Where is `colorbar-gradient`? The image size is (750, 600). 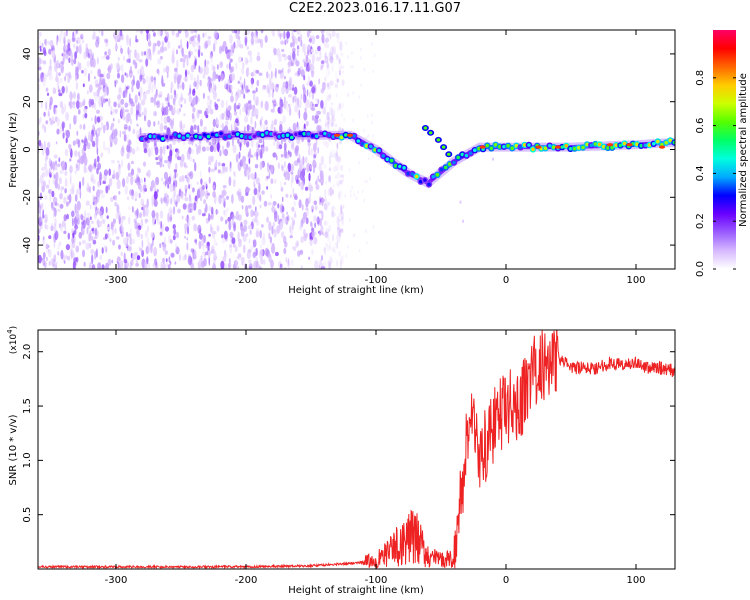 colorbar-gradient is located at coordinates (724, 149).